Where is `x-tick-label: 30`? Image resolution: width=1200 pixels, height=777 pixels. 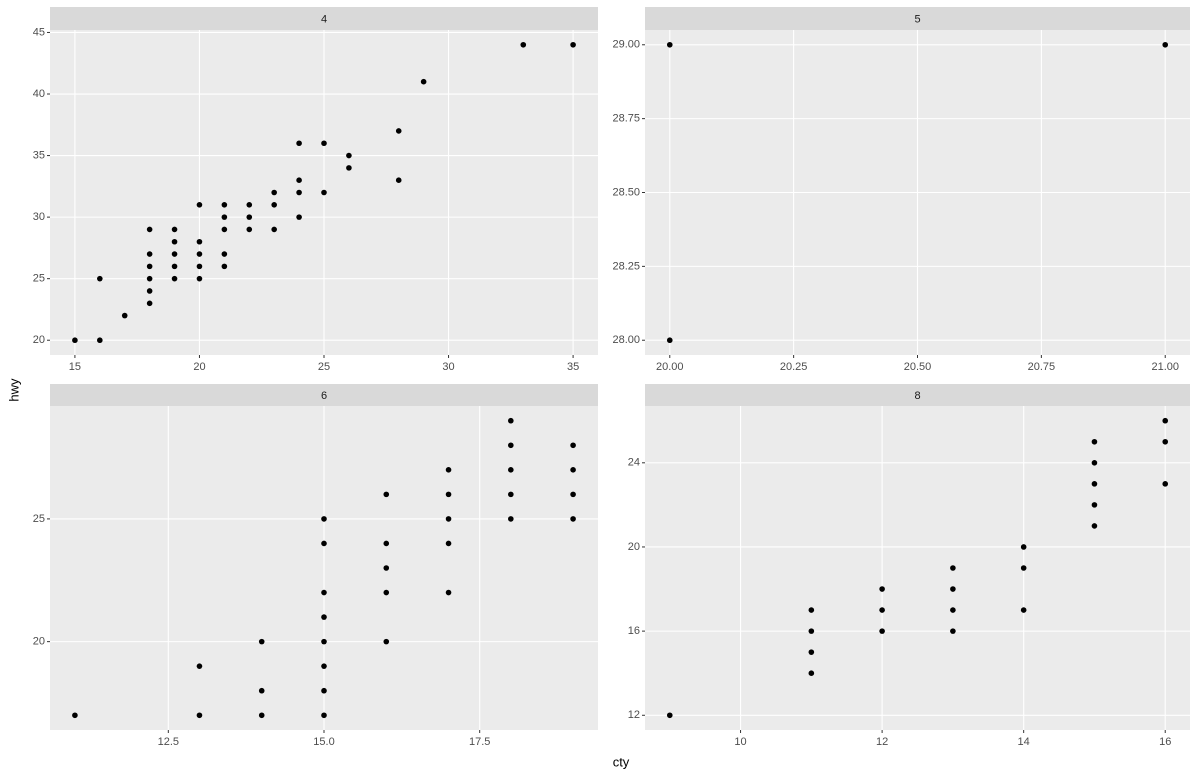
x-tick-label: 30 is located at coordinates (448, 367).